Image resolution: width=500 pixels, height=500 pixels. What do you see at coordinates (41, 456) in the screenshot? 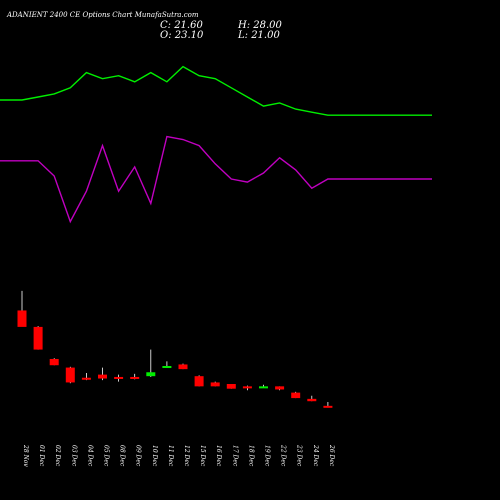
I see `x-tick-label: 01 Dec` at bounding box center [41, 456].